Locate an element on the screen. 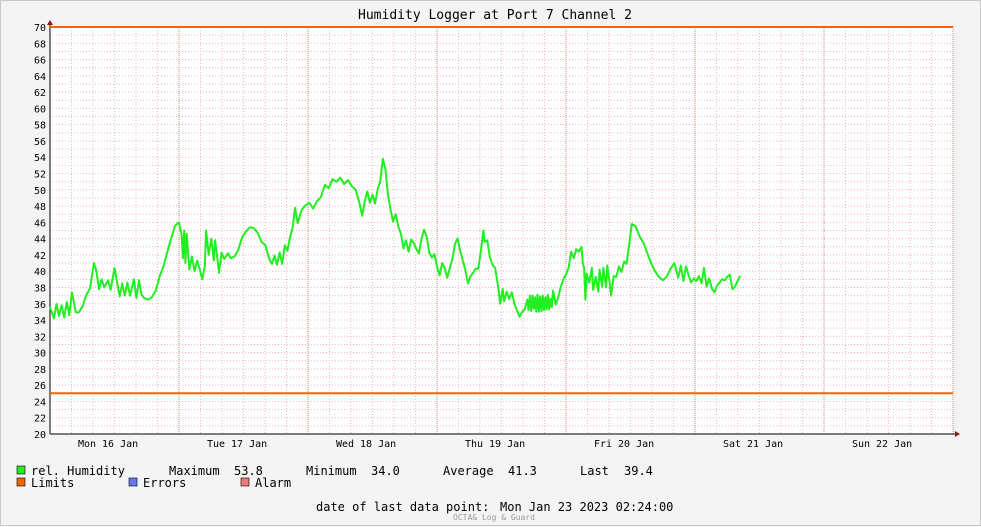 This screenshot has height=527, width=981. y-tick-label: 58 is located at coordinates (40, 126).